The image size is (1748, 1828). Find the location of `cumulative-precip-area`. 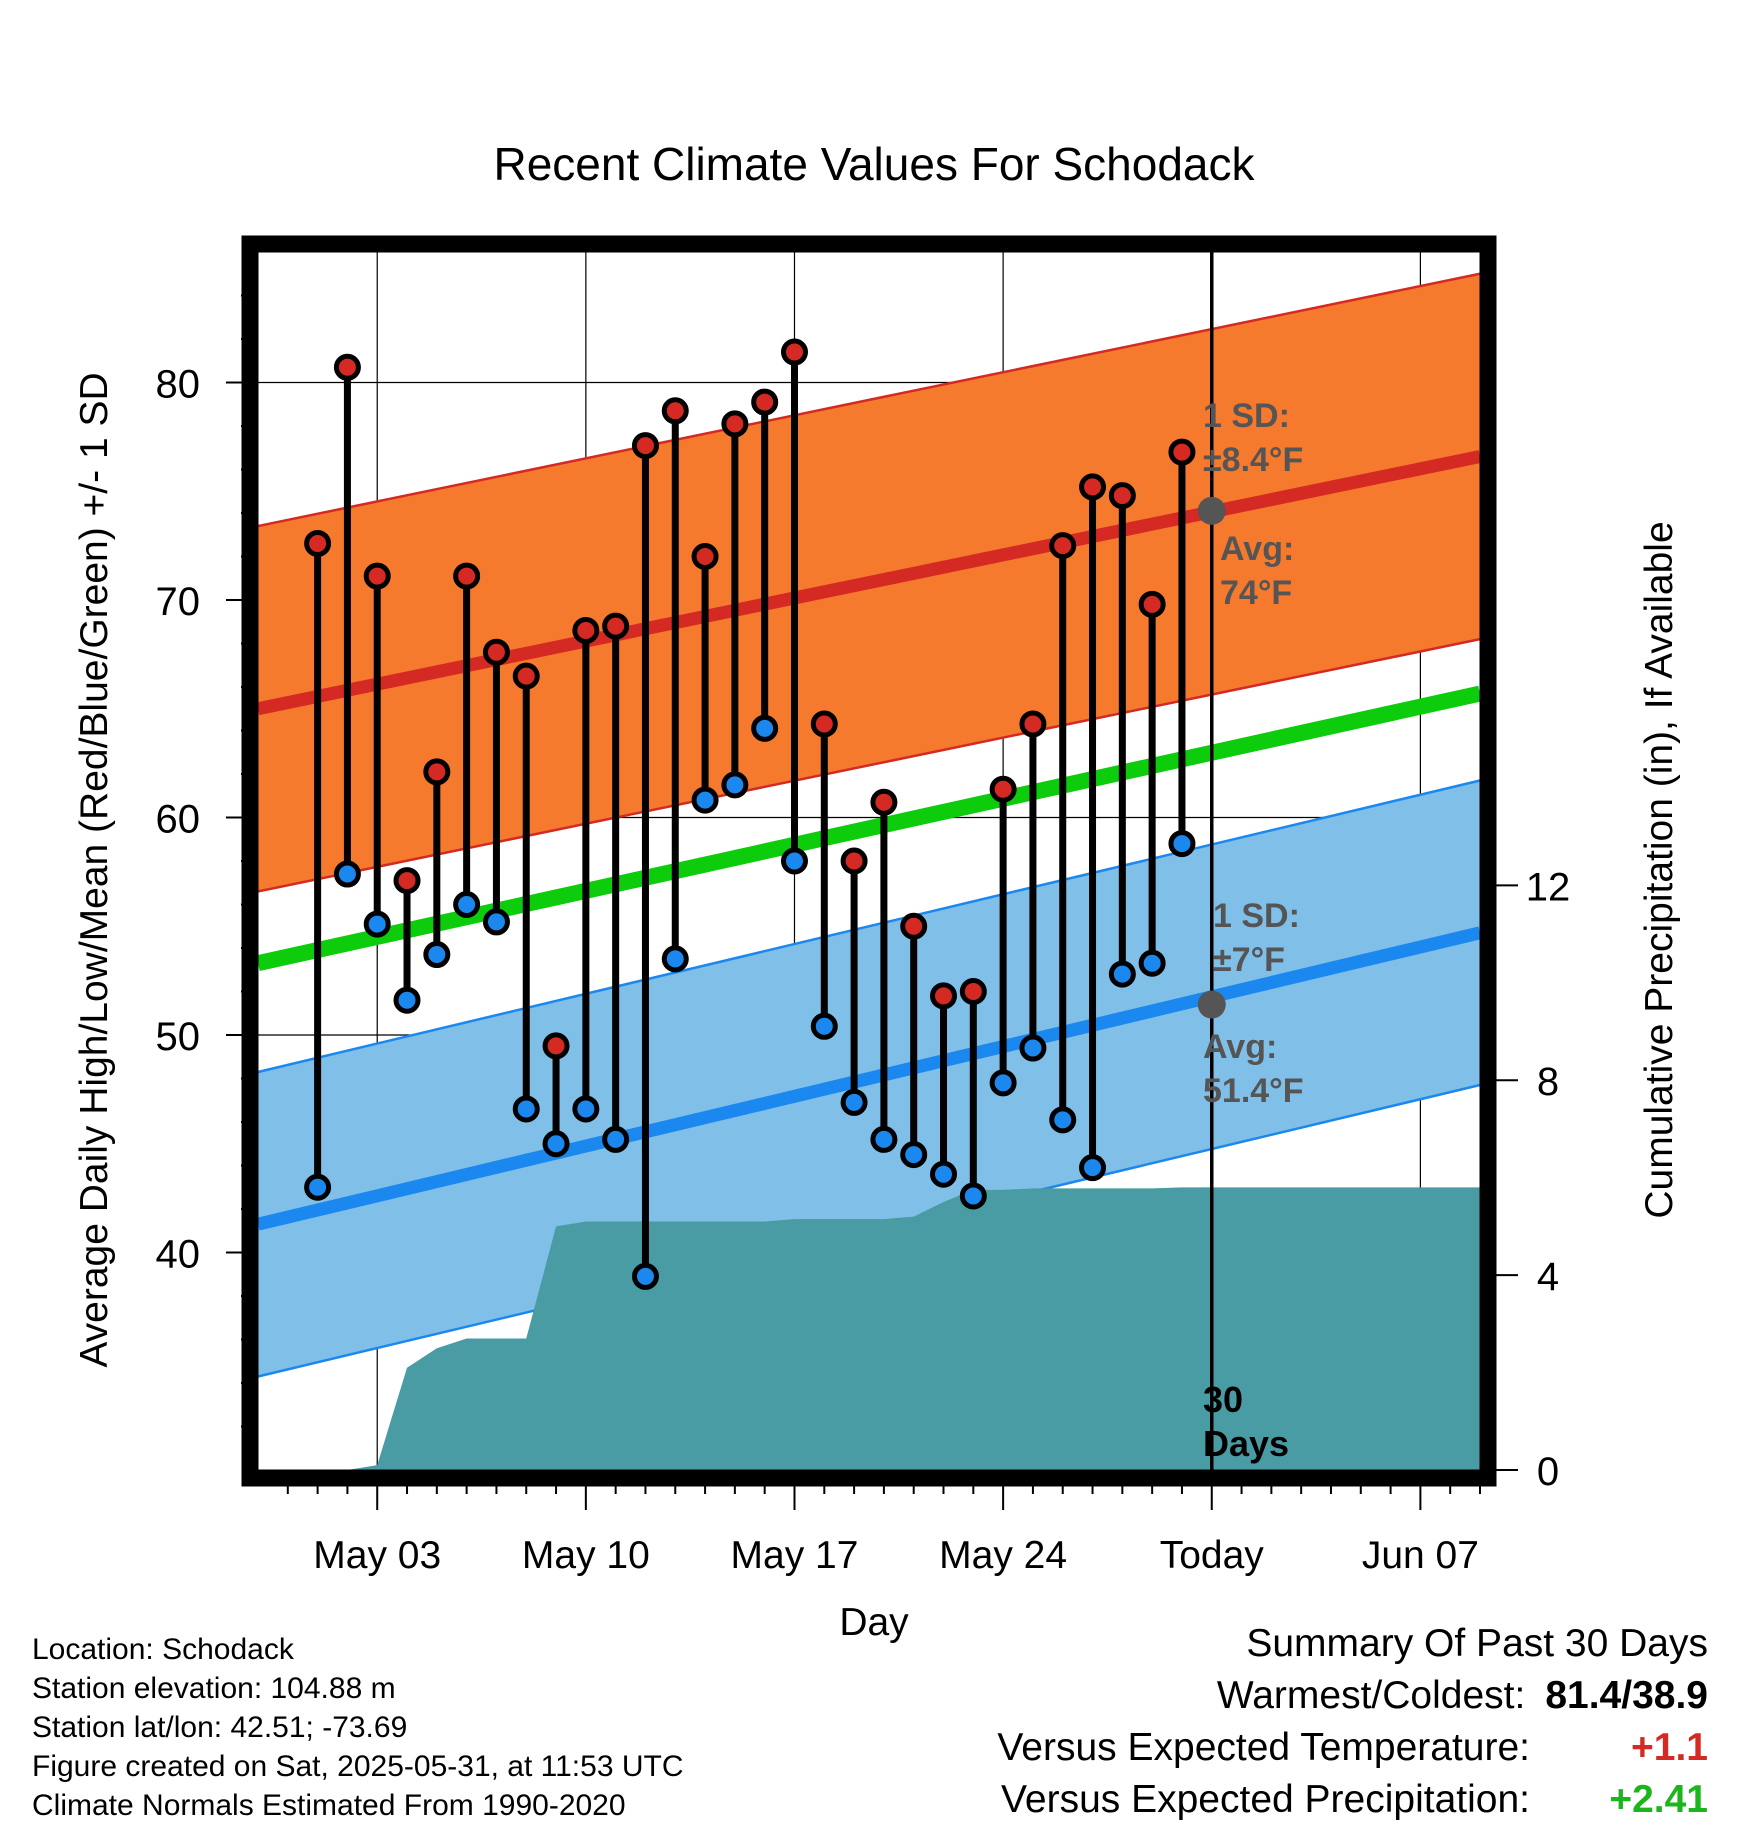

cumulative-precip-area is located at coordinates (898, 1328).